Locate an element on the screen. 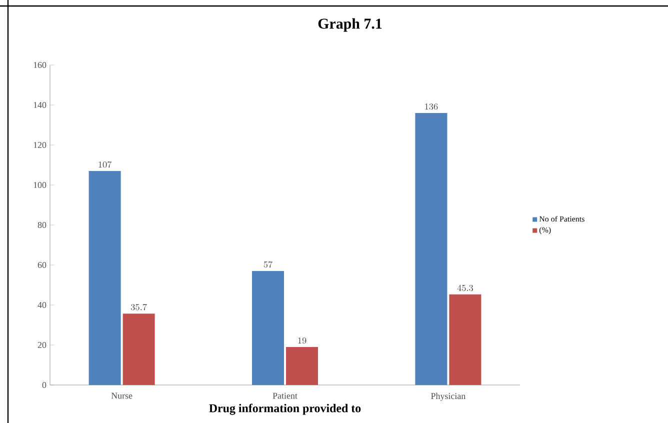  chart-title: Graph 7.1 is located at coordinates (350, 25).